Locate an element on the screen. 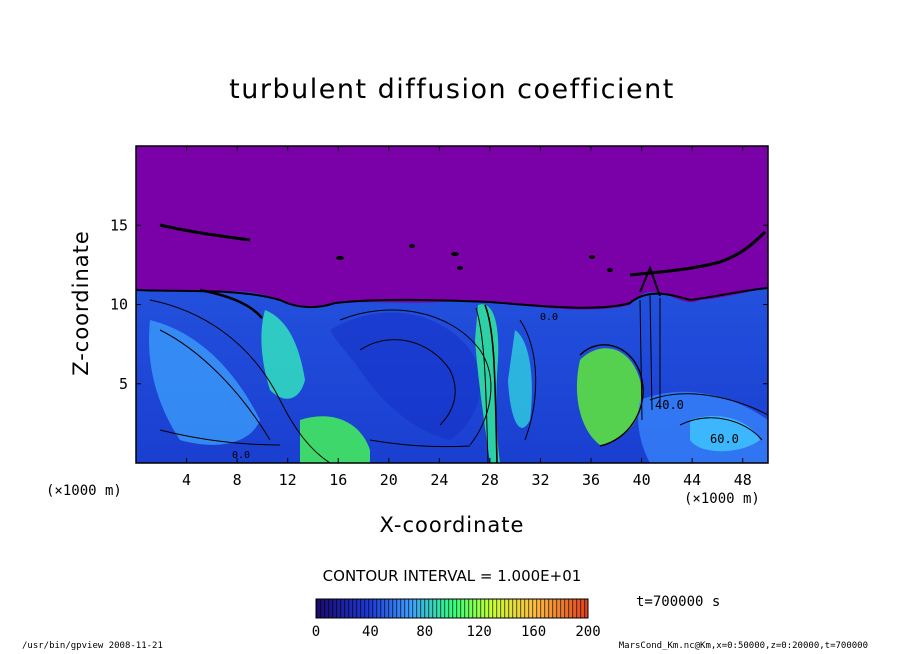  x-tick-label: 16 is located at coordinates (338, 480).